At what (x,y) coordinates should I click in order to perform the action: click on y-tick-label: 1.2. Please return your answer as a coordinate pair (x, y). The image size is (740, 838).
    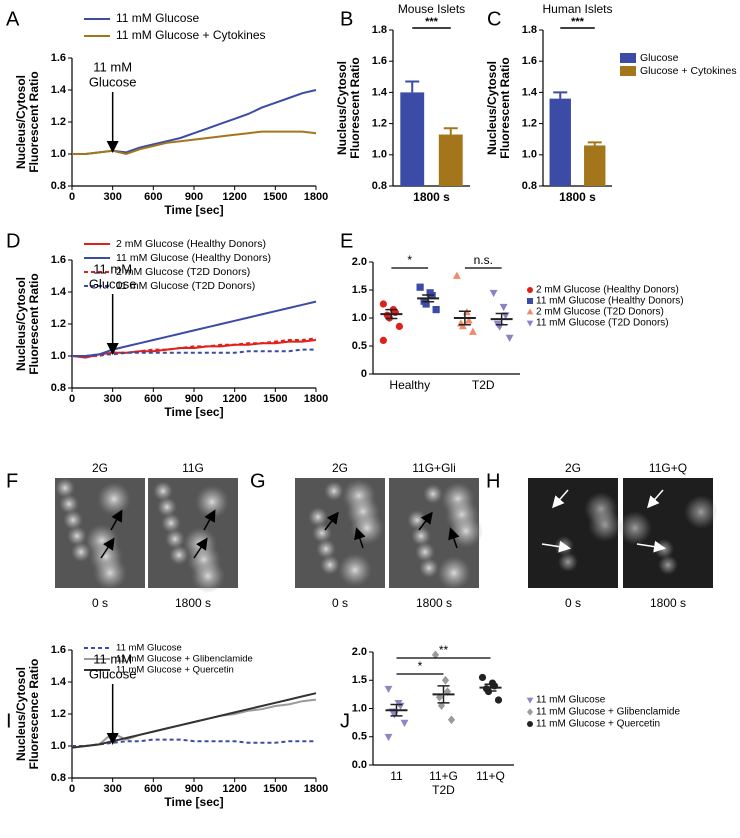
    Looking at the image, I should click on (58, 324).